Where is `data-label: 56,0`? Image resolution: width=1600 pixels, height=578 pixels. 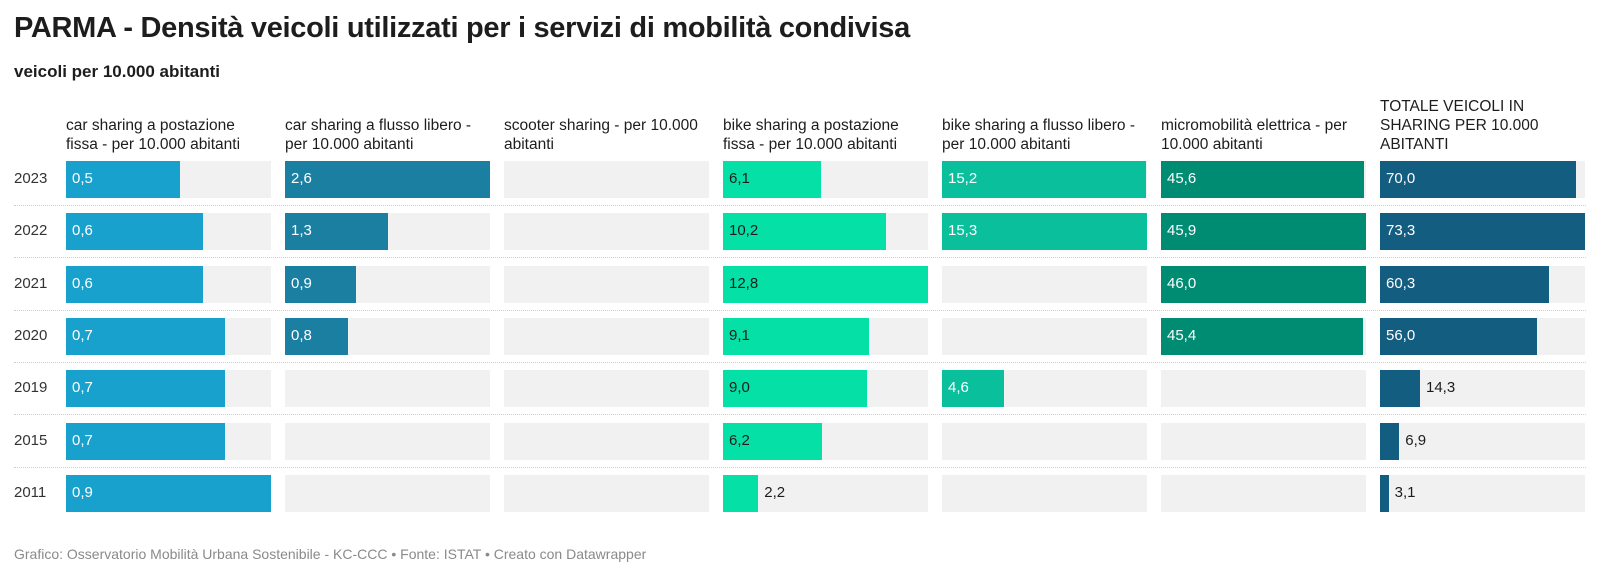 data-label: 56,0 is located at coordinates (1401, 335).